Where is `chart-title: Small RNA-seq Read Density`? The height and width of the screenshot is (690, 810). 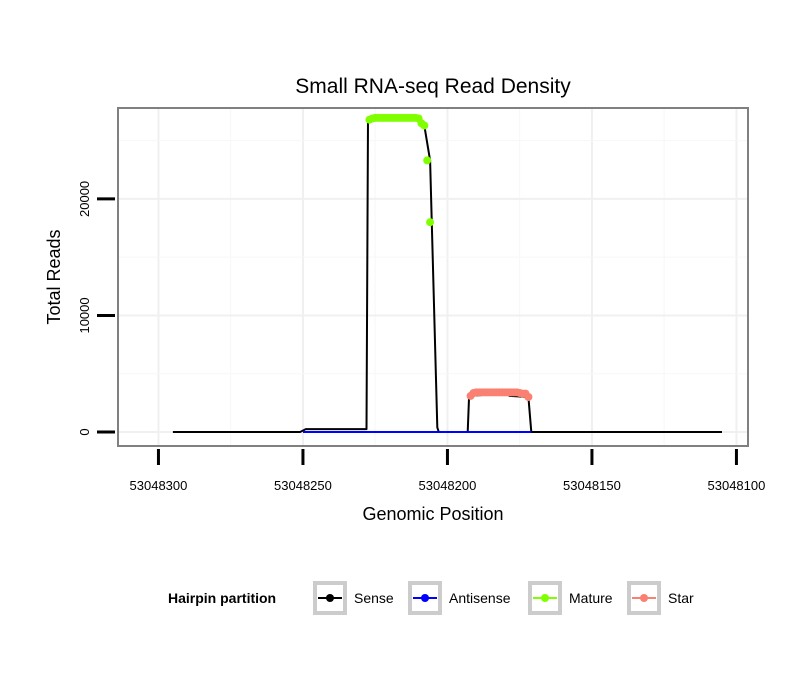 chart-title: Small RNA-seq Read Density is located at coordinates (433, 86).